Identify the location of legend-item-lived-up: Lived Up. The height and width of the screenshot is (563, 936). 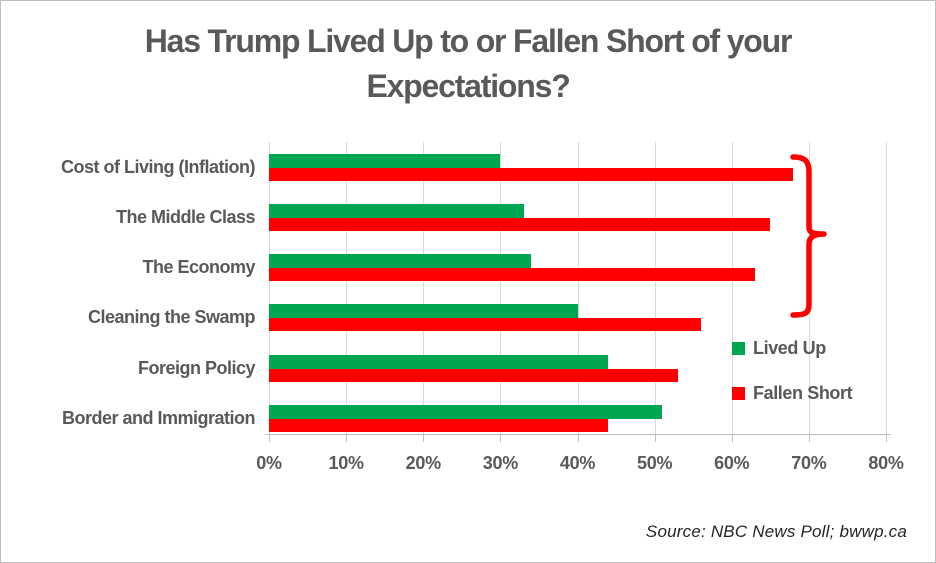
(779, 347).